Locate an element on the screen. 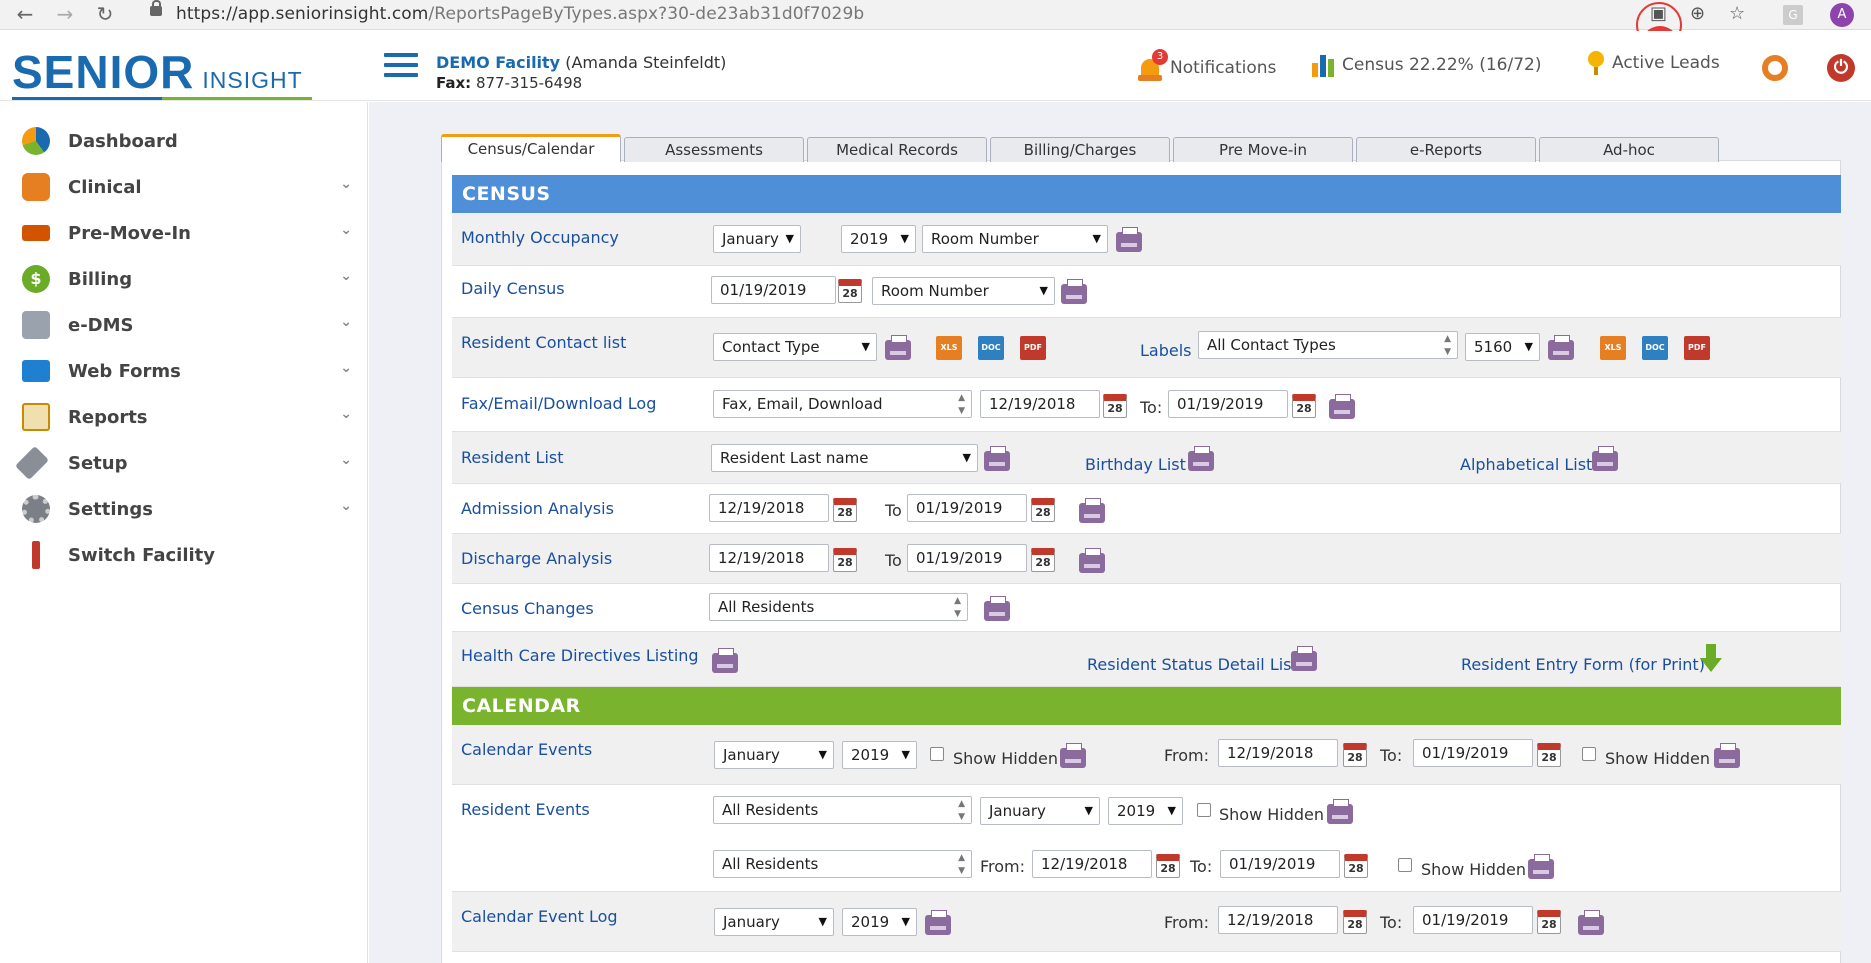 Image resolution: width=1871 pixels, height=963 pixels. reload-icon: ↻ is located at coordinates (105, 14).